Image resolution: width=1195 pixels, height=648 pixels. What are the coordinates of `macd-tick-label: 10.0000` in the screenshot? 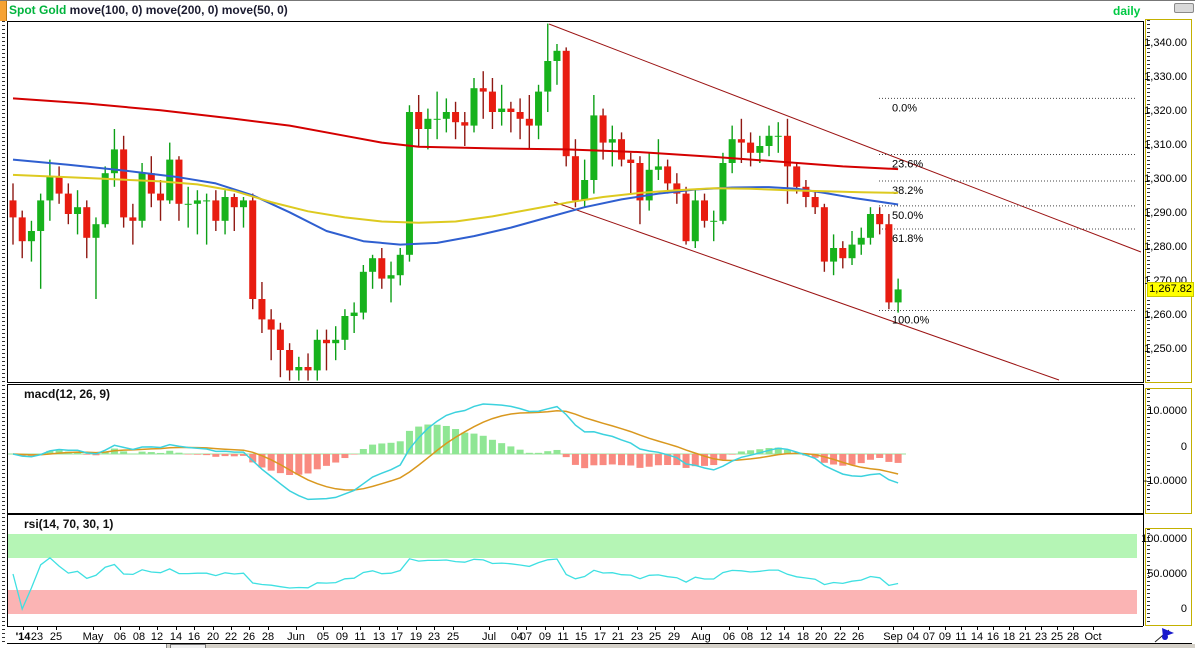 It's located at (1167, 411).